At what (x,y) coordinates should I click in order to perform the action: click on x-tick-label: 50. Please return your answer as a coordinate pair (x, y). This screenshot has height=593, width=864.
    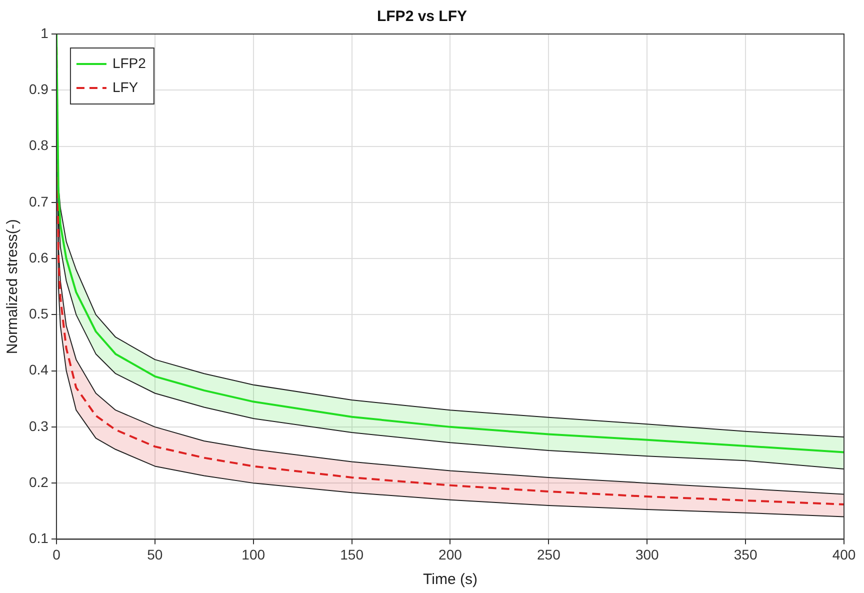
    Looking at the image, I should click on (155, 554).